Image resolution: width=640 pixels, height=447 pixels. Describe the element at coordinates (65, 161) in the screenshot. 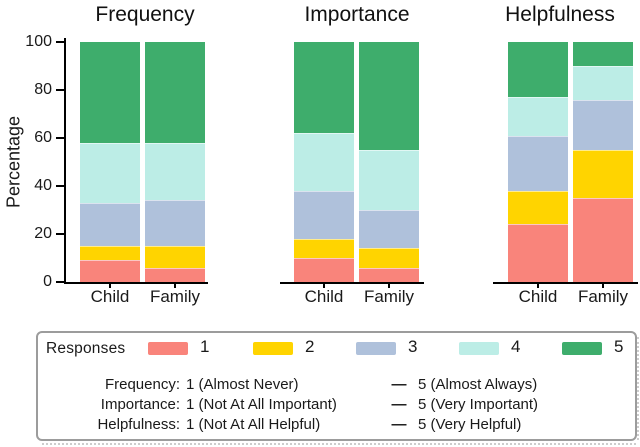

I see `y-axis-line` at that location.